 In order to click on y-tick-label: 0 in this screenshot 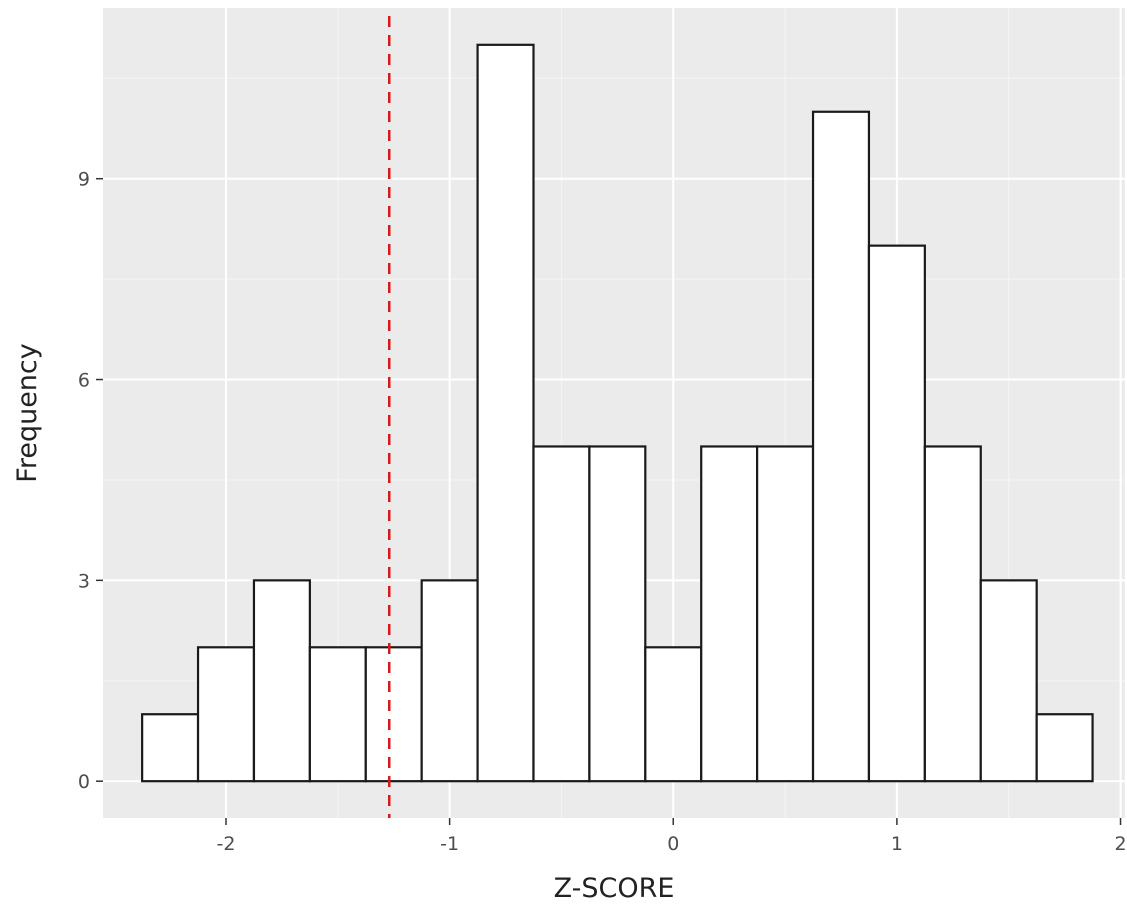, I will do `click(84, 782)`.